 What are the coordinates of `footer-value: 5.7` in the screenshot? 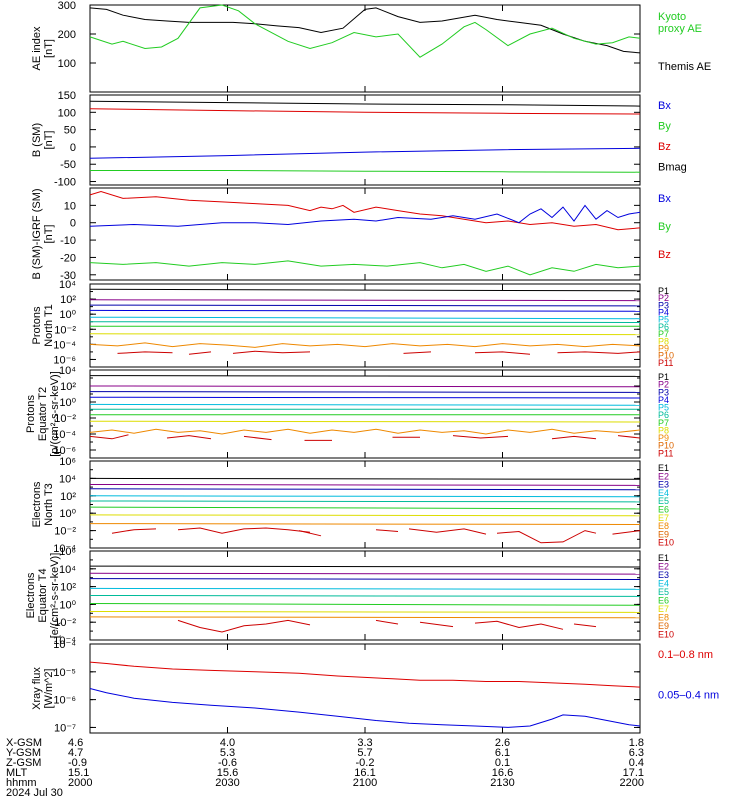 It's located at (364, 753).